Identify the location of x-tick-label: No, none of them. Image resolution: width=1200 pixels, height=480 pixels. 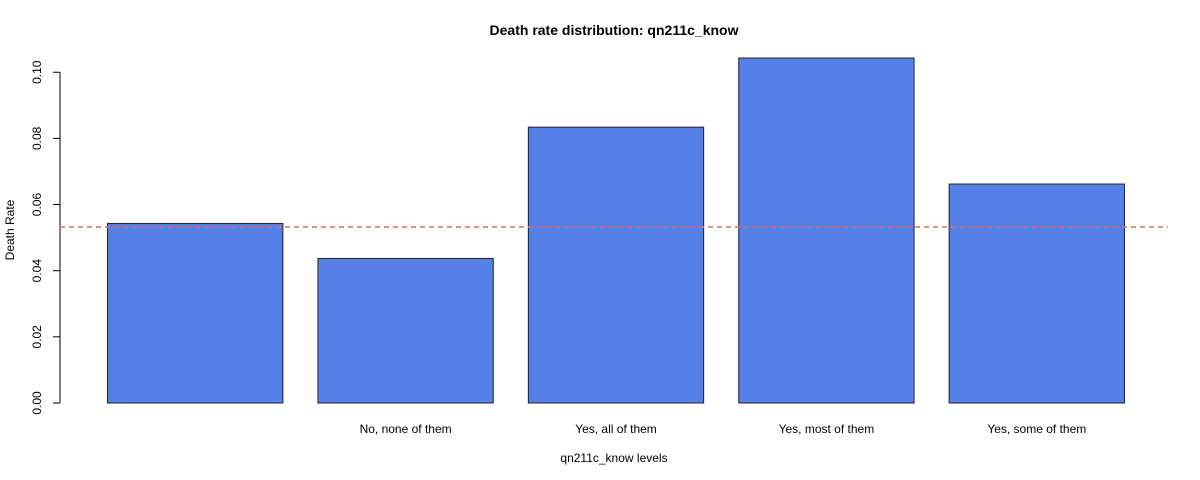
(406, 429).